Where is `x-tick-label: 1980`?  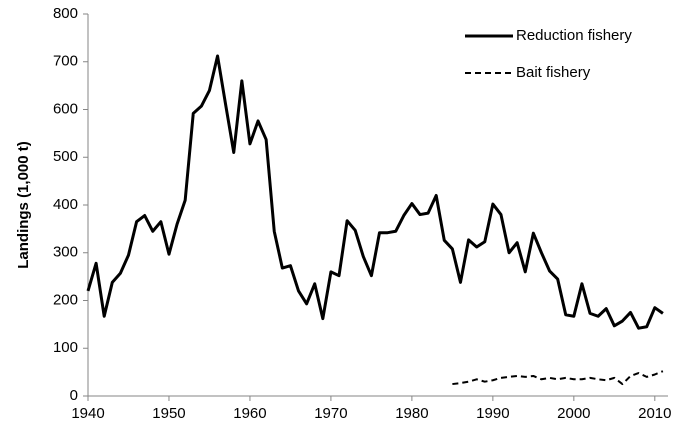 x-tick-label: 1980 is located at coordinates (411, 413).